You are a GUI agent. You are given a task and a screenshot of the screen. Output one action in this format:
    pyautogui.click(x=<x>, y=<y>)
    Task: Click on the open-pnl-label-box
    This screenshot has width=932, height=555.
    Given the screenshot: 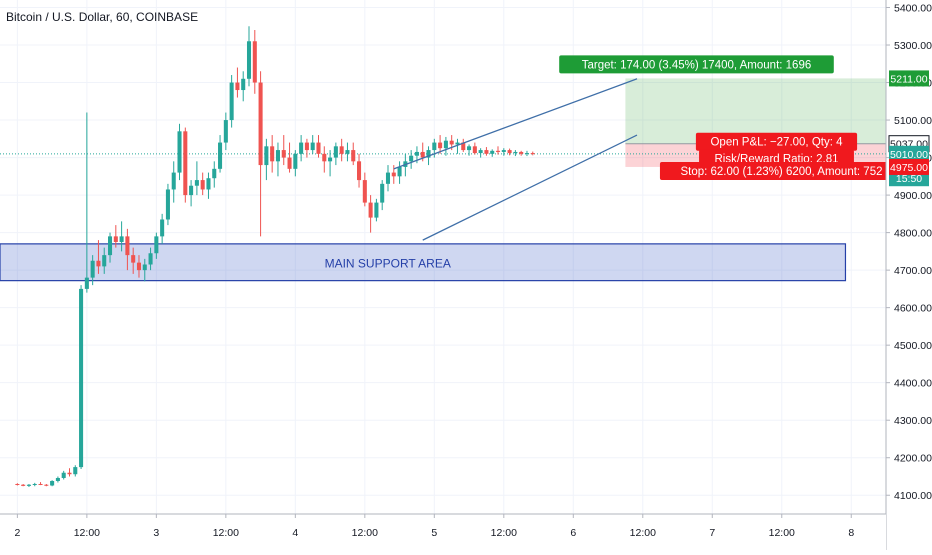 What is the action you would take?
    pyautogui.click(x=776, y=141)
    